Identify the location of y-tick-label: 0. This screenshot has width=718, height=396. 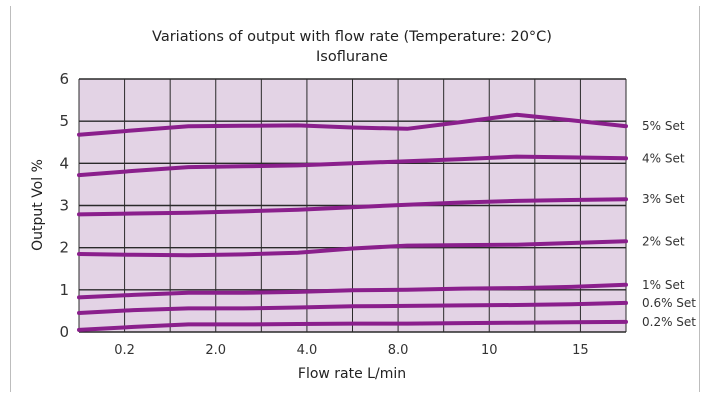
(64, 332).